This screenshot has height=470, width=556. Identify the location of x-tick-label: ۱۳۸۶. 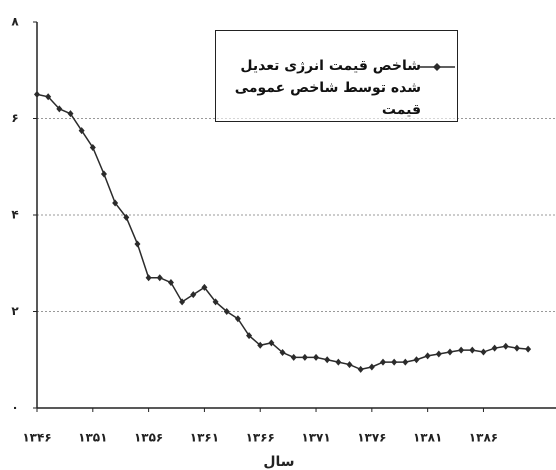
(483, 438).